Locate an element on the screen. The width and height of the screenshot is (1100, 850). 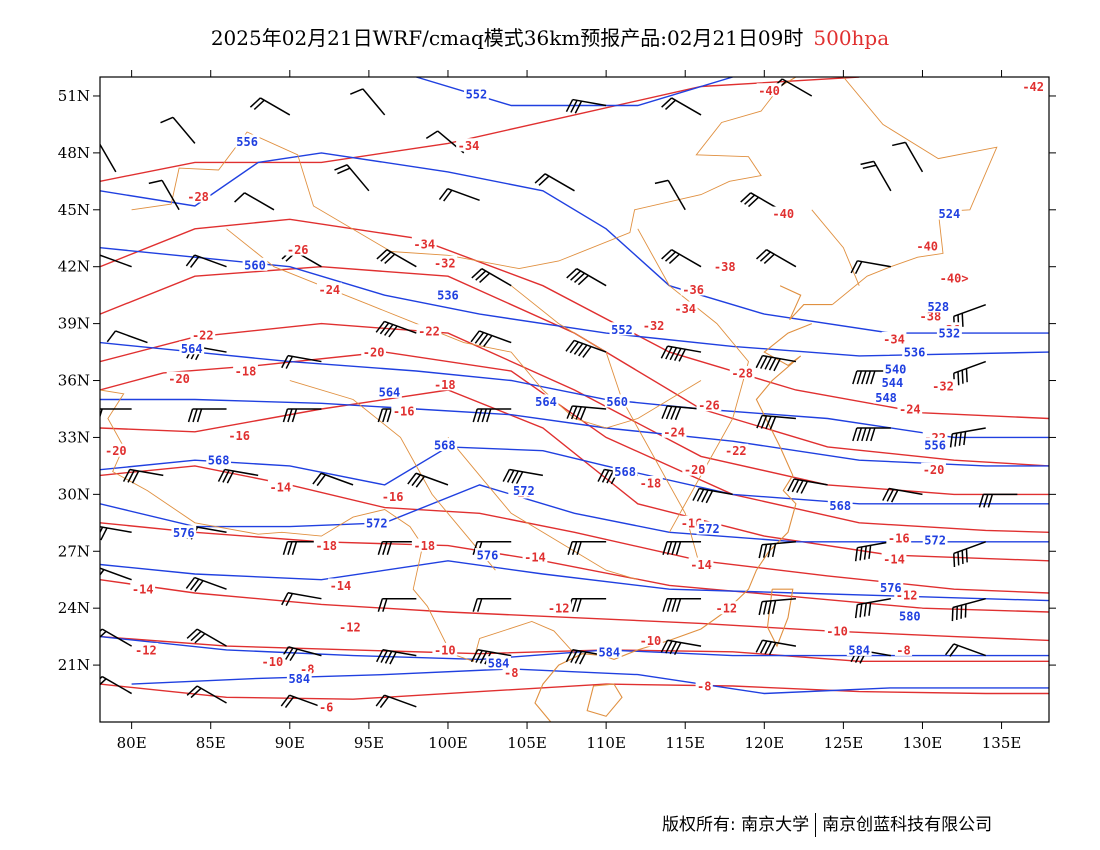
lon-tick-label: 105E is located at coordinates (527, 743).